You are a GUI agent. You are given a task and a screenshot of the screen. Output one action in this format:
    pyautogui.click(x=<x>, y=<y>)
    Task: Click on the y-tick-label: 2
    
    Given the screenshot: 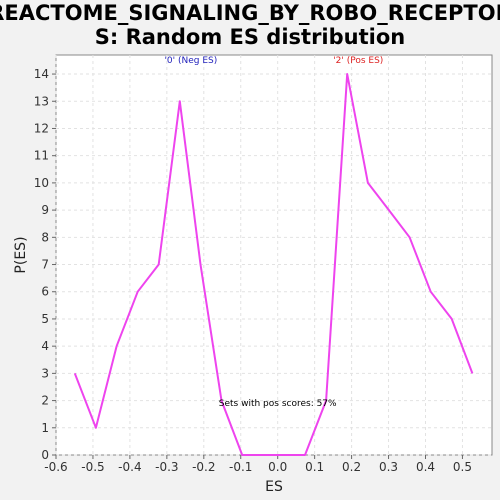 What is the action you would take?
    pyautogui.click(x=45, y=401)
    